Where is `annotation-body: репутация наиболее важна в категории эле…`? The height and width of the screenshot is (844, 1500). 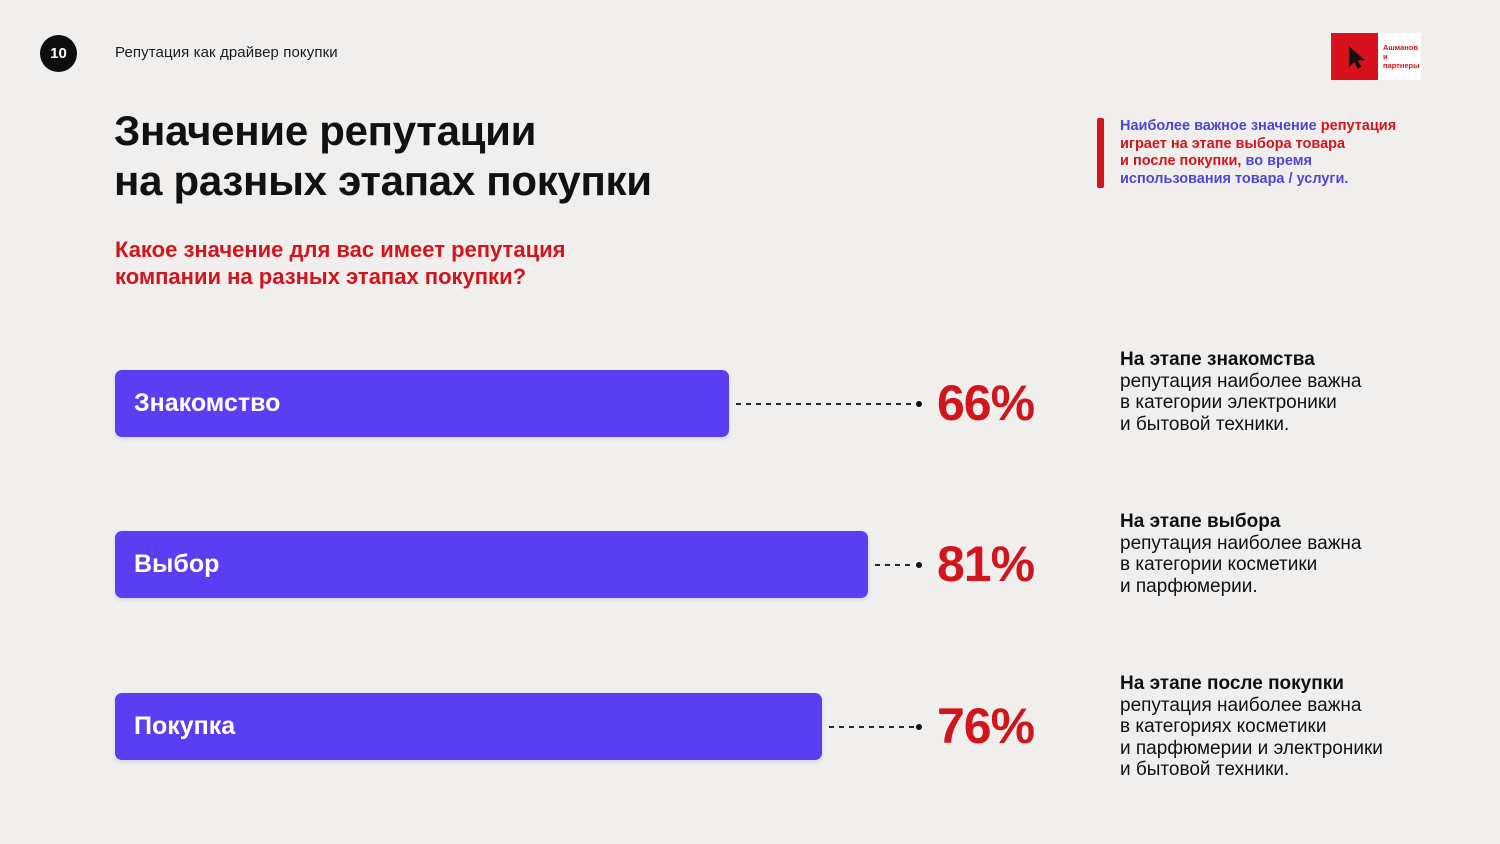
annotation-body: репутация наиболее важна в категории эле… is located at coordinates (1241, 402).